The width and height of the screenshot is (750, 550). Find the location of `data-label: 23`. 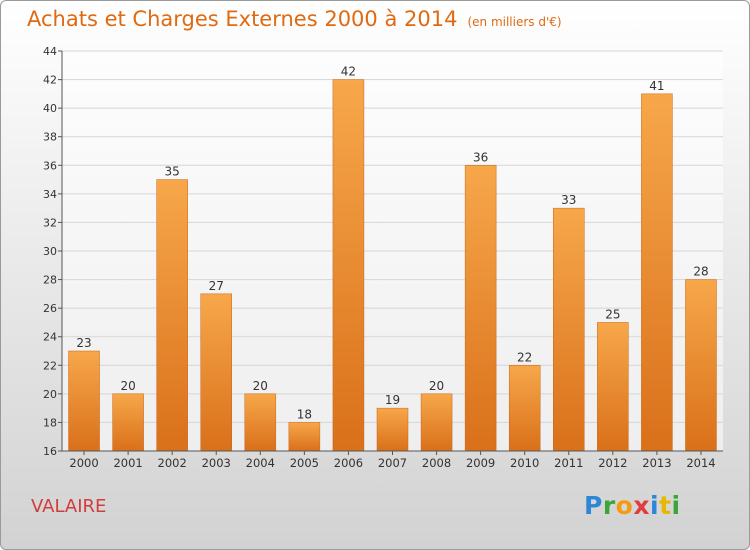

data-label: 23 is located at coordinates (83, 343).